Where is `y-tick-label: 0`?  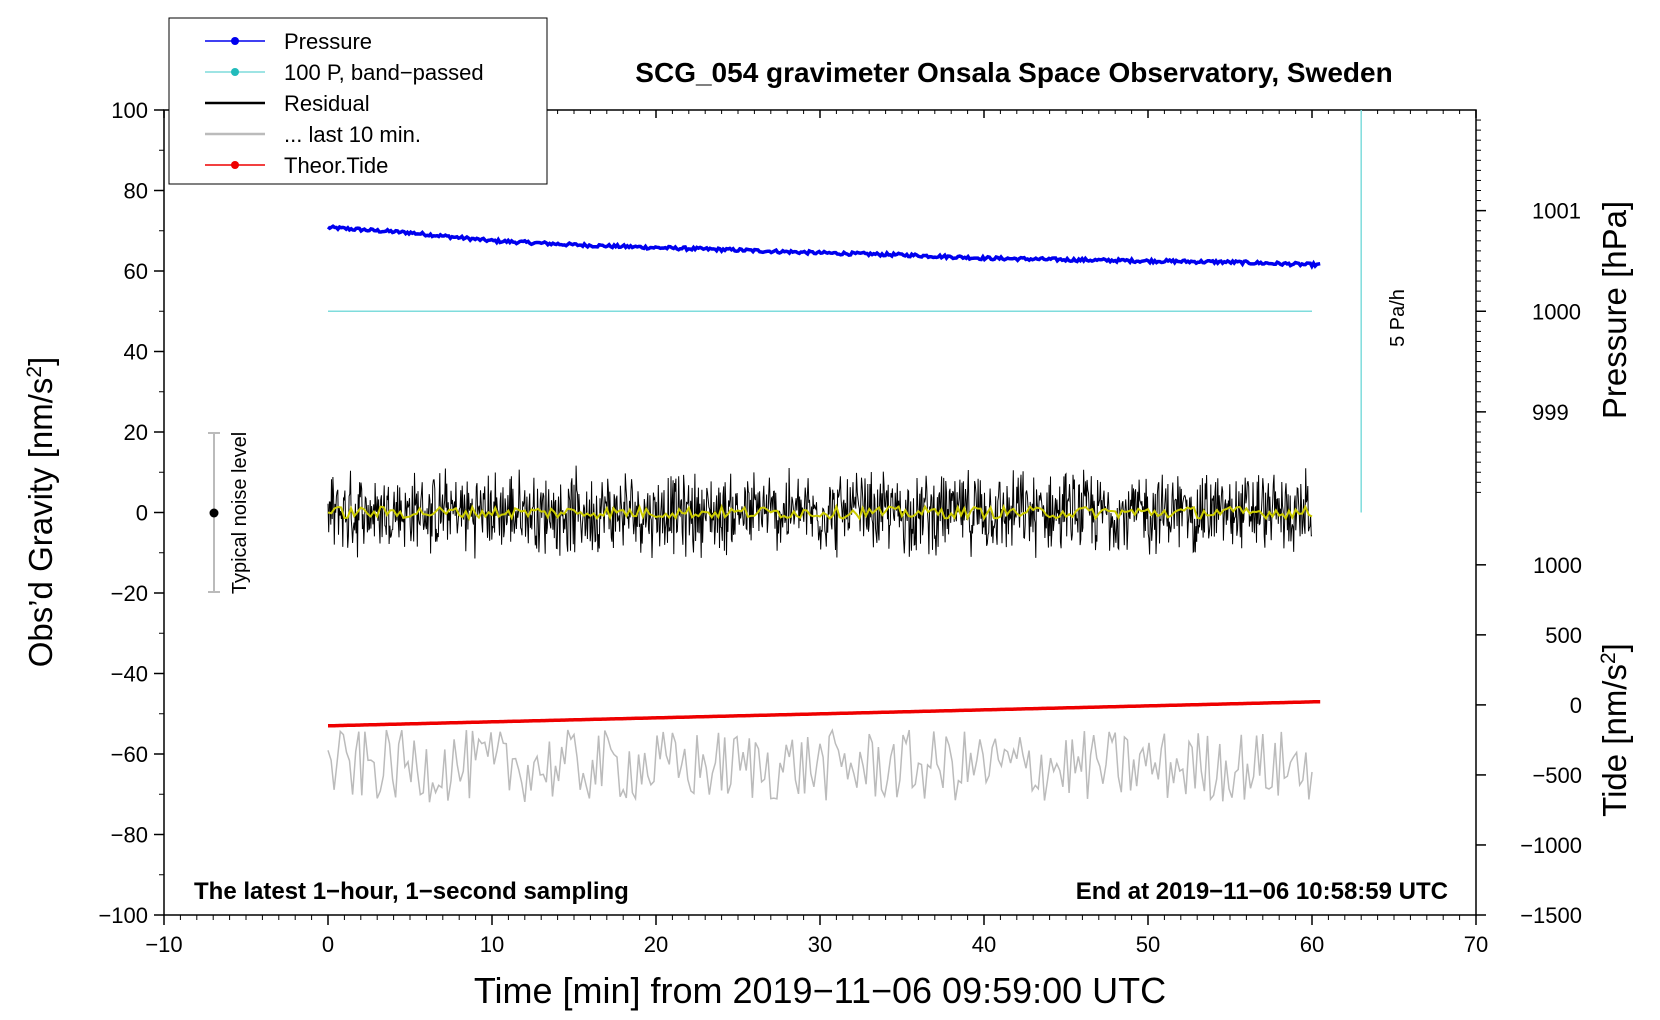 y-tick-label: 0 is located at coordinates (142, 513).